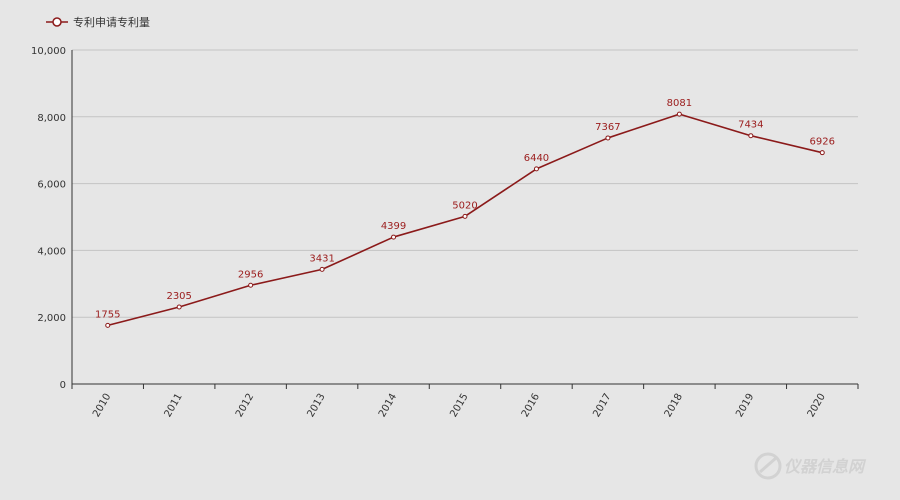 This screenshot has width=900, height=500. What do you see at coordinates (674, 406) in the screenshot?
I see `x-tick-label: 2018` at bounding box center [674, 406].